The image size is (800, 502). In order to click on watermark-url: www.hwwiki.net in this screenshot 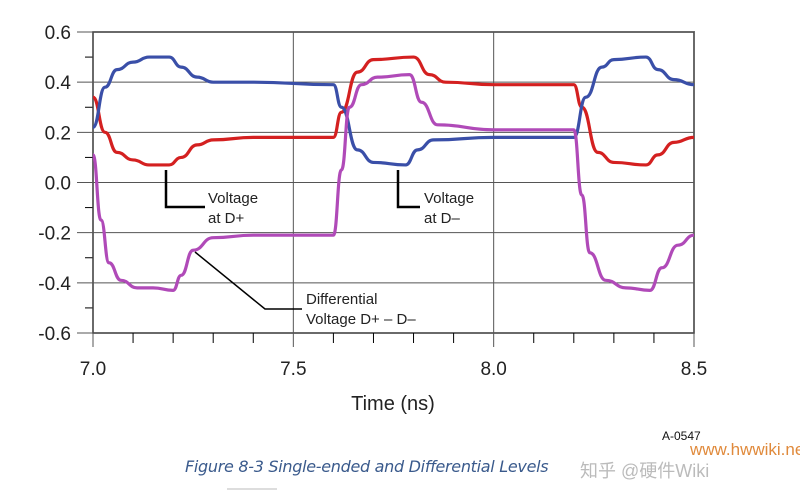, I will do `click(745, 449)`.